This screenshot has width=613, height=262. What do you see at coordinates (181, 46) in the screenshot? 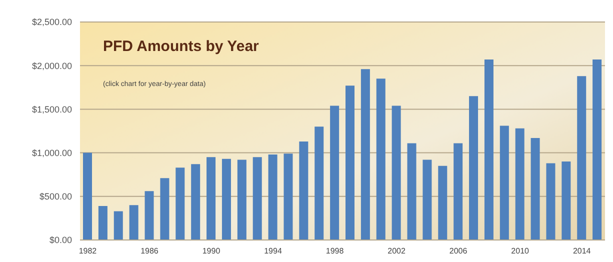
I see `text: PFD Amounts by Year` at bounding box center [181, 46].